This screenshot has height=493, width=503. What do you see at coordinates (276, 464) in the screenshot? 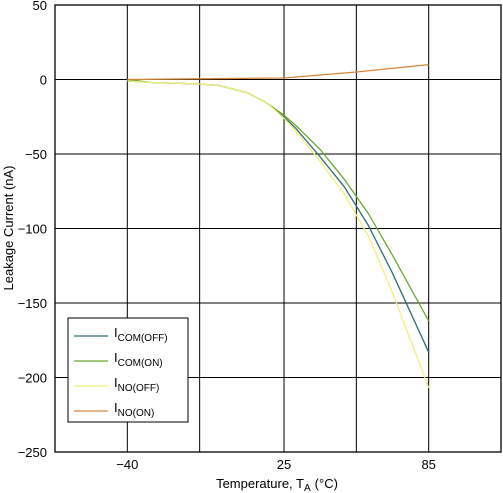
I see `x-tick-labels: −40 25 85` at bounding box center [276, 464].